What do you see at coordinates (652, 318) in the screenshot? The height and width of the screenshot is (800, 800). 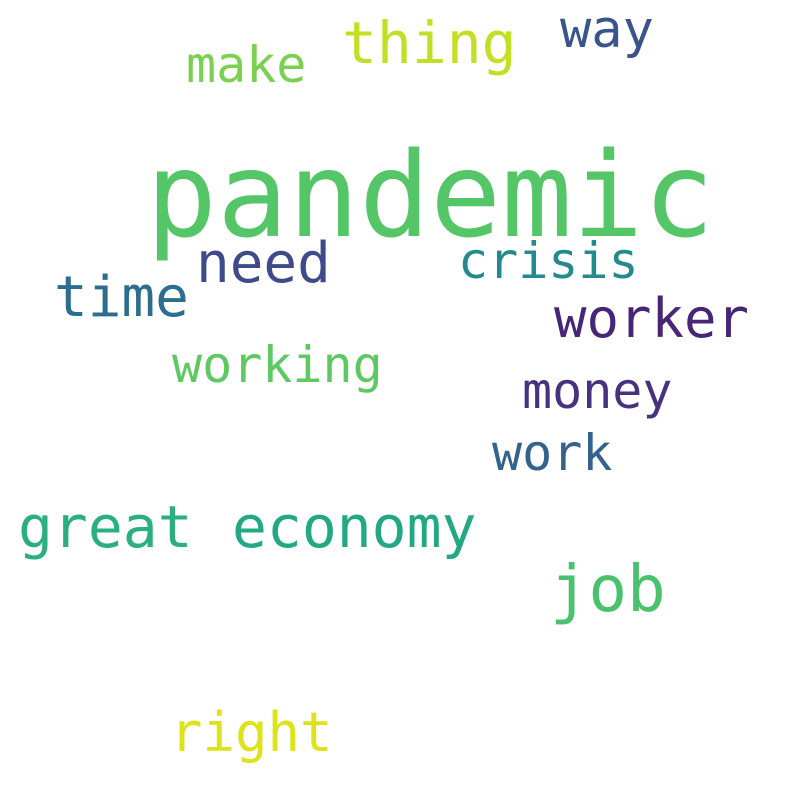 I see `word-worker: worker` at bounding box center [652, 318].